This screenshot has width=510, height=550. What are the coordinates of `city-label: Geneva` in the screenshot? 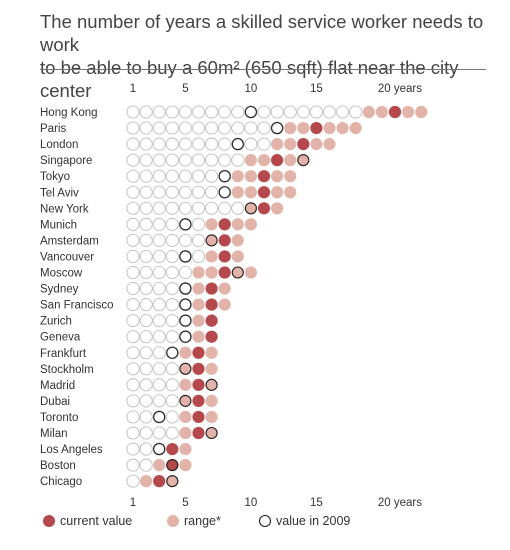 It's located at (60, 338).